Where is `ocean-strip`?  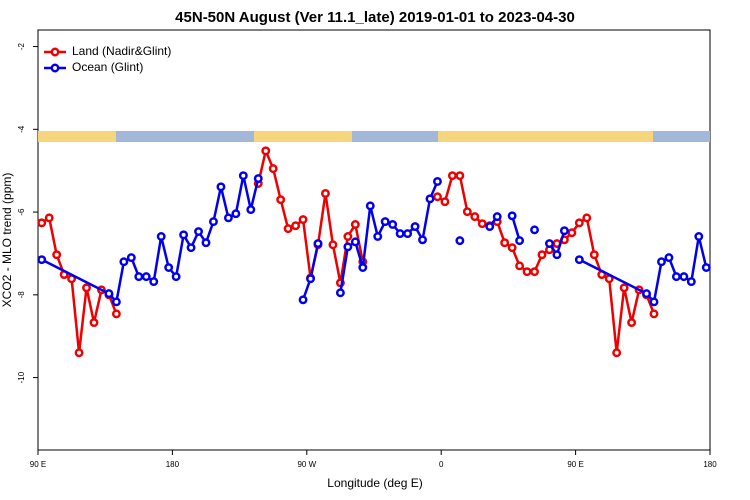
ocean-strip is located at coordinates (374, 136).